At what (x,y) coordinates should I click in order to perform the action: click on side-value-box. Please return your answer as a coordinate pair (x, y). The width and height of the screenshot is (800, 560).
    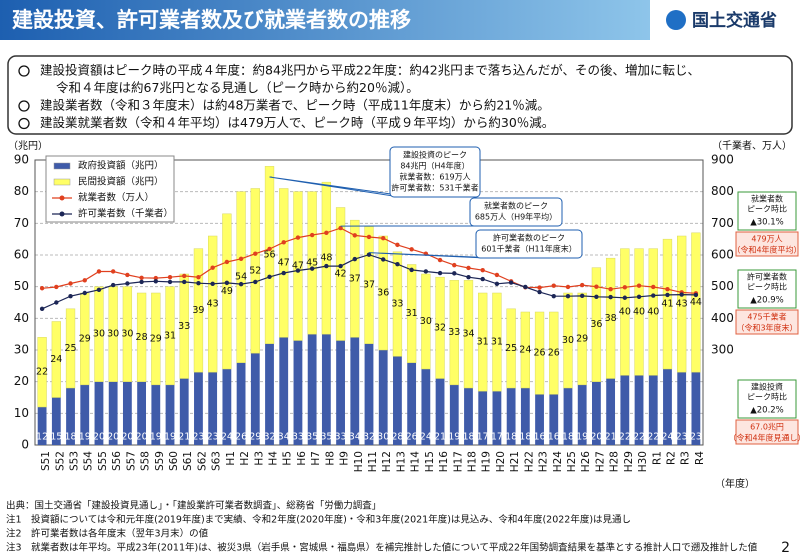
    Looking at the image, I should click on (767, 244).